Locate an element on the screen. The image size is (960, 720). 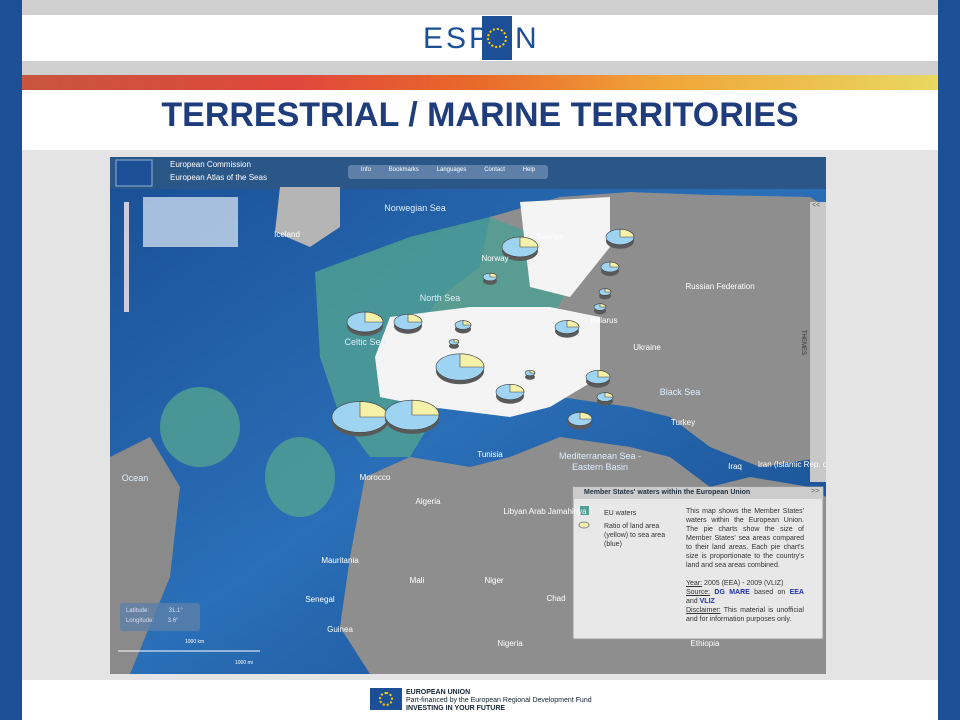
country-label: Russian Federation is located at coordinates (719, 286).